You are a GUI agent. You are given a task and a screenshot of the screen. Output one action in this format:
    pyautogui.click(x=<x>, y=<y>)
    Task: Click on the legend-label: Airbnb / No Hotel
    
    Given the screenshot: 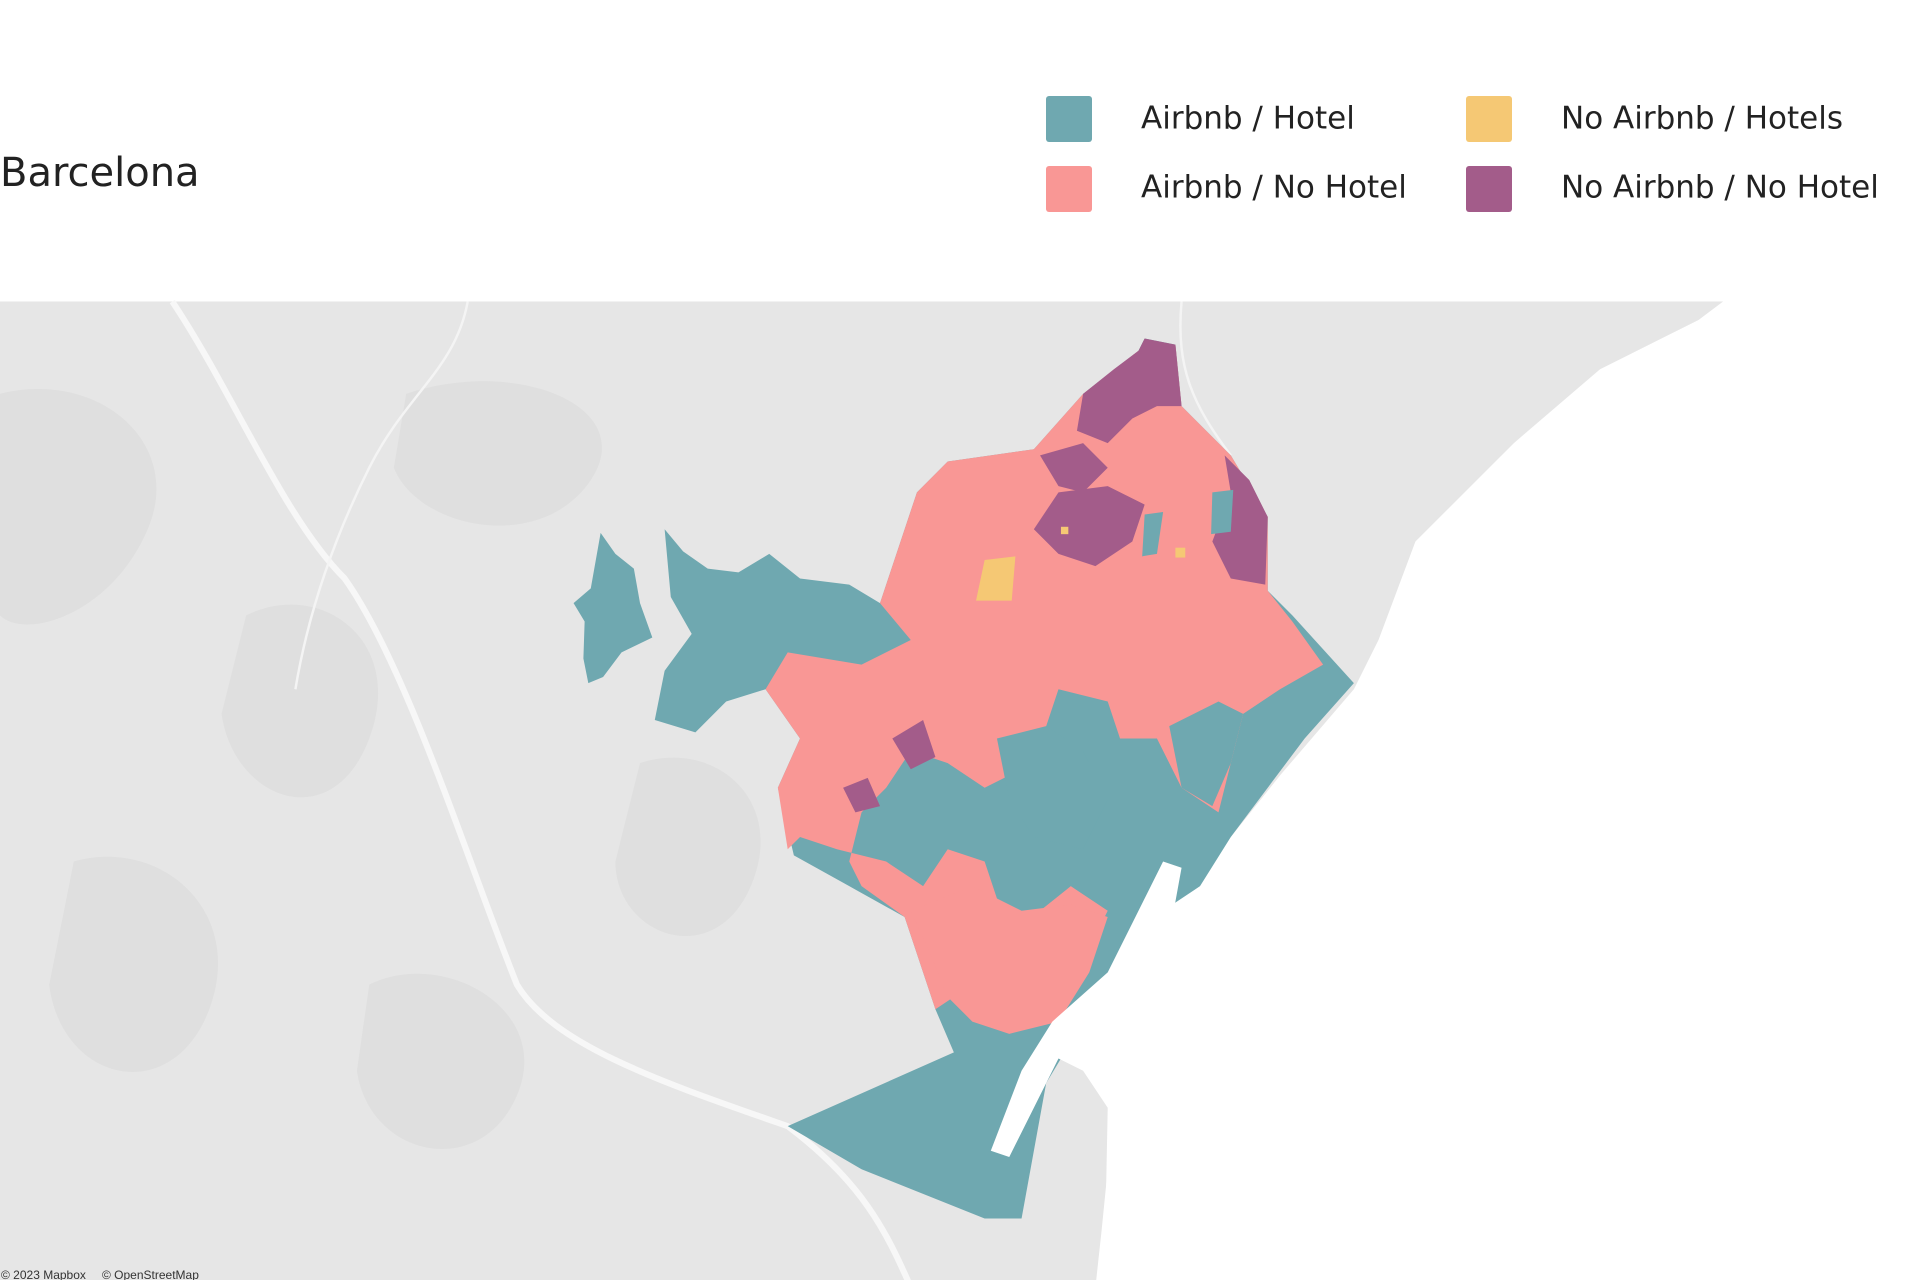 What is the action you would take?
    pyautogui.click(x=1274, y=188)
    